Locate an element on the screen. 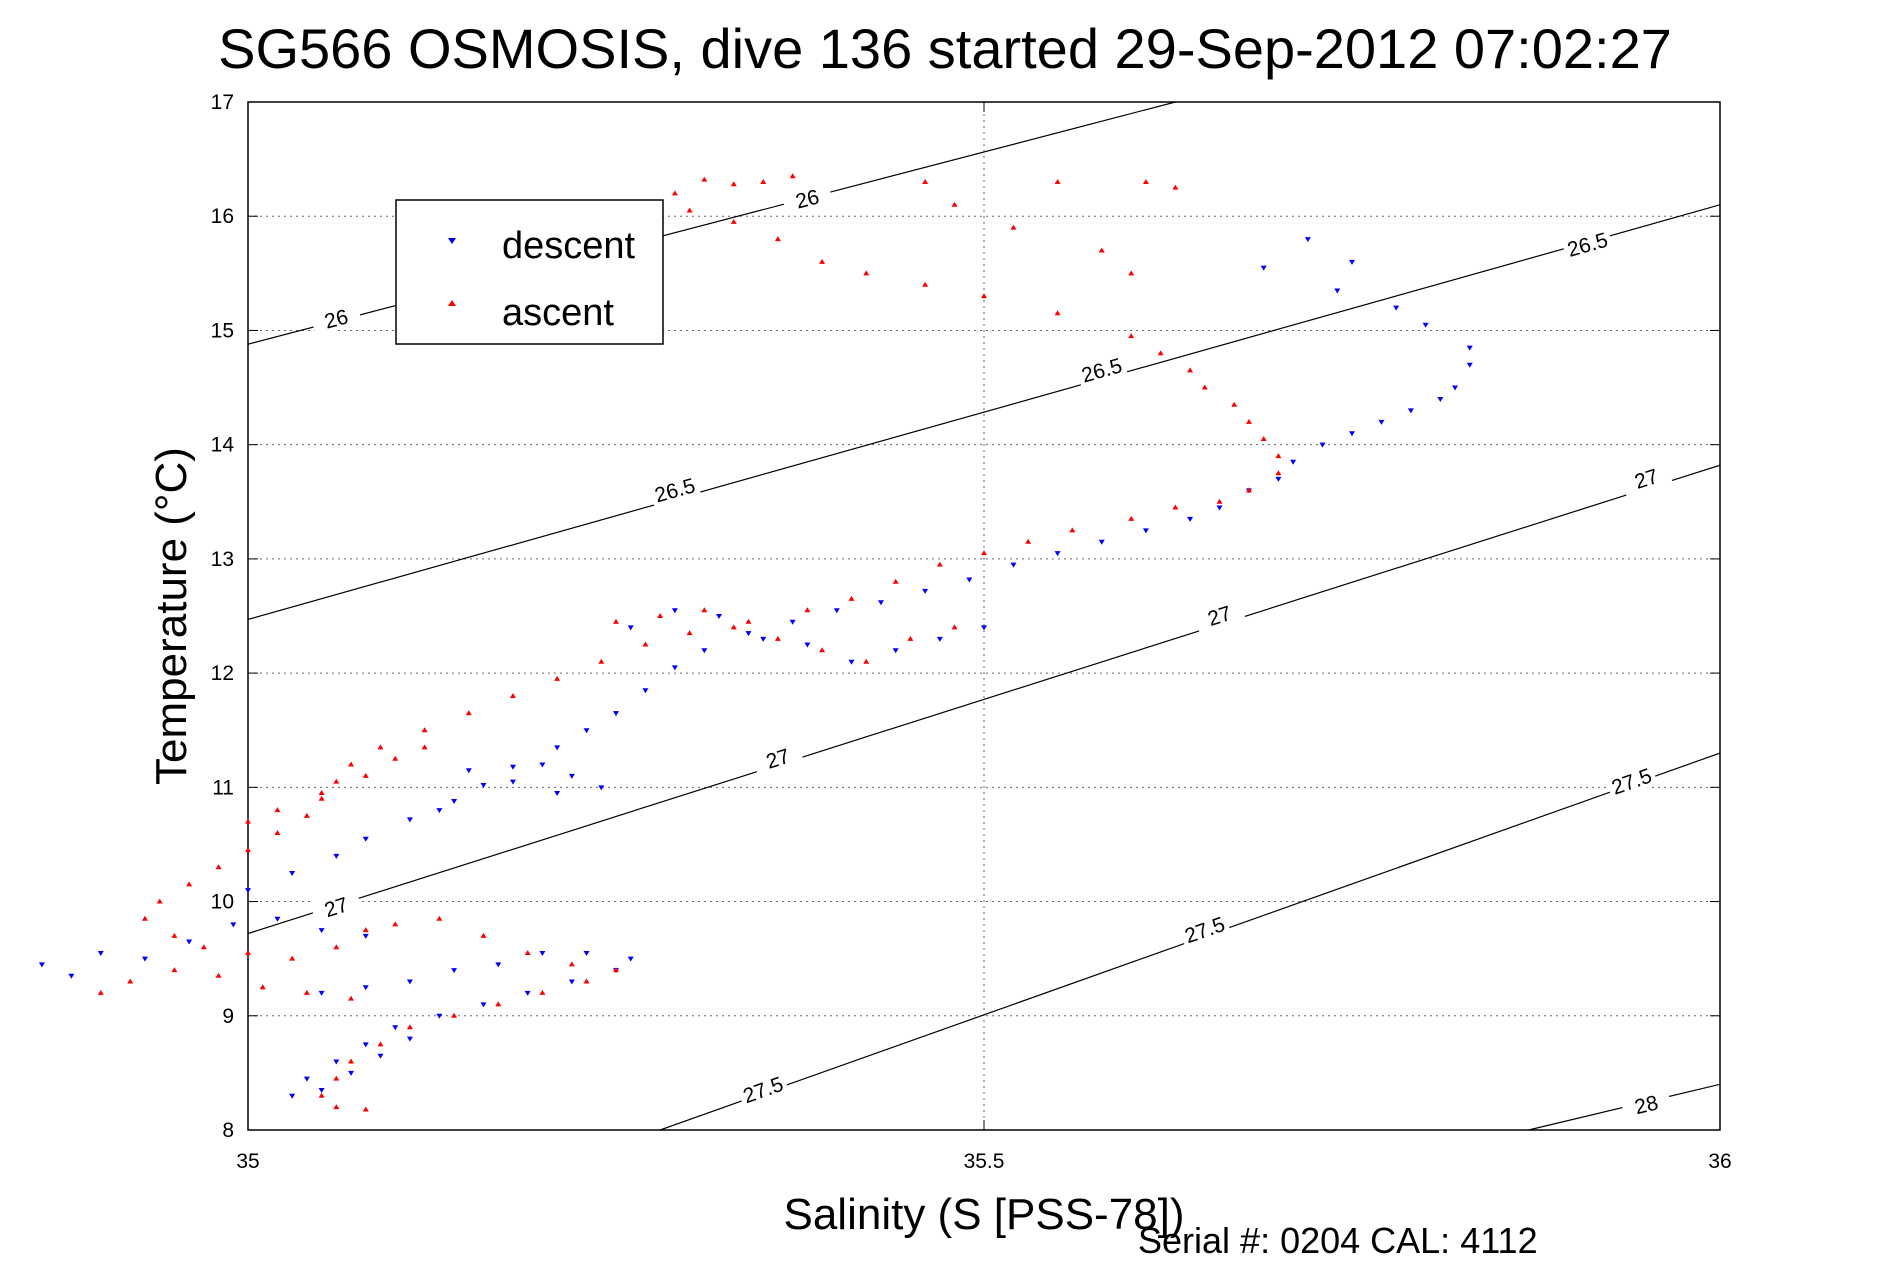 The image size is (1891, 1262). y-tick-label: 10 is located at coordinates (222, 902).